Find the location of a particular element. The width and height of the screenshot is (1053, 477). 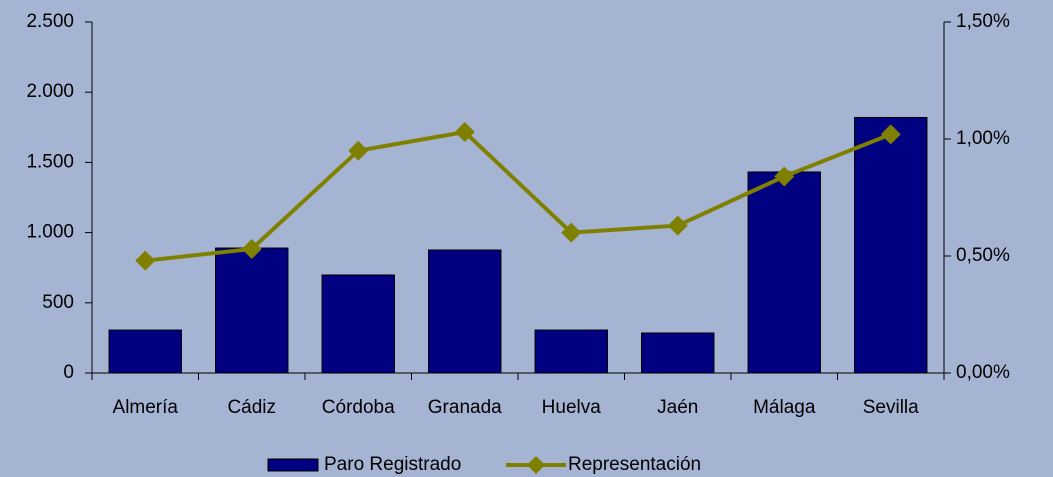

y-tick-label: 1.000 is located at coordinates (50, 232).